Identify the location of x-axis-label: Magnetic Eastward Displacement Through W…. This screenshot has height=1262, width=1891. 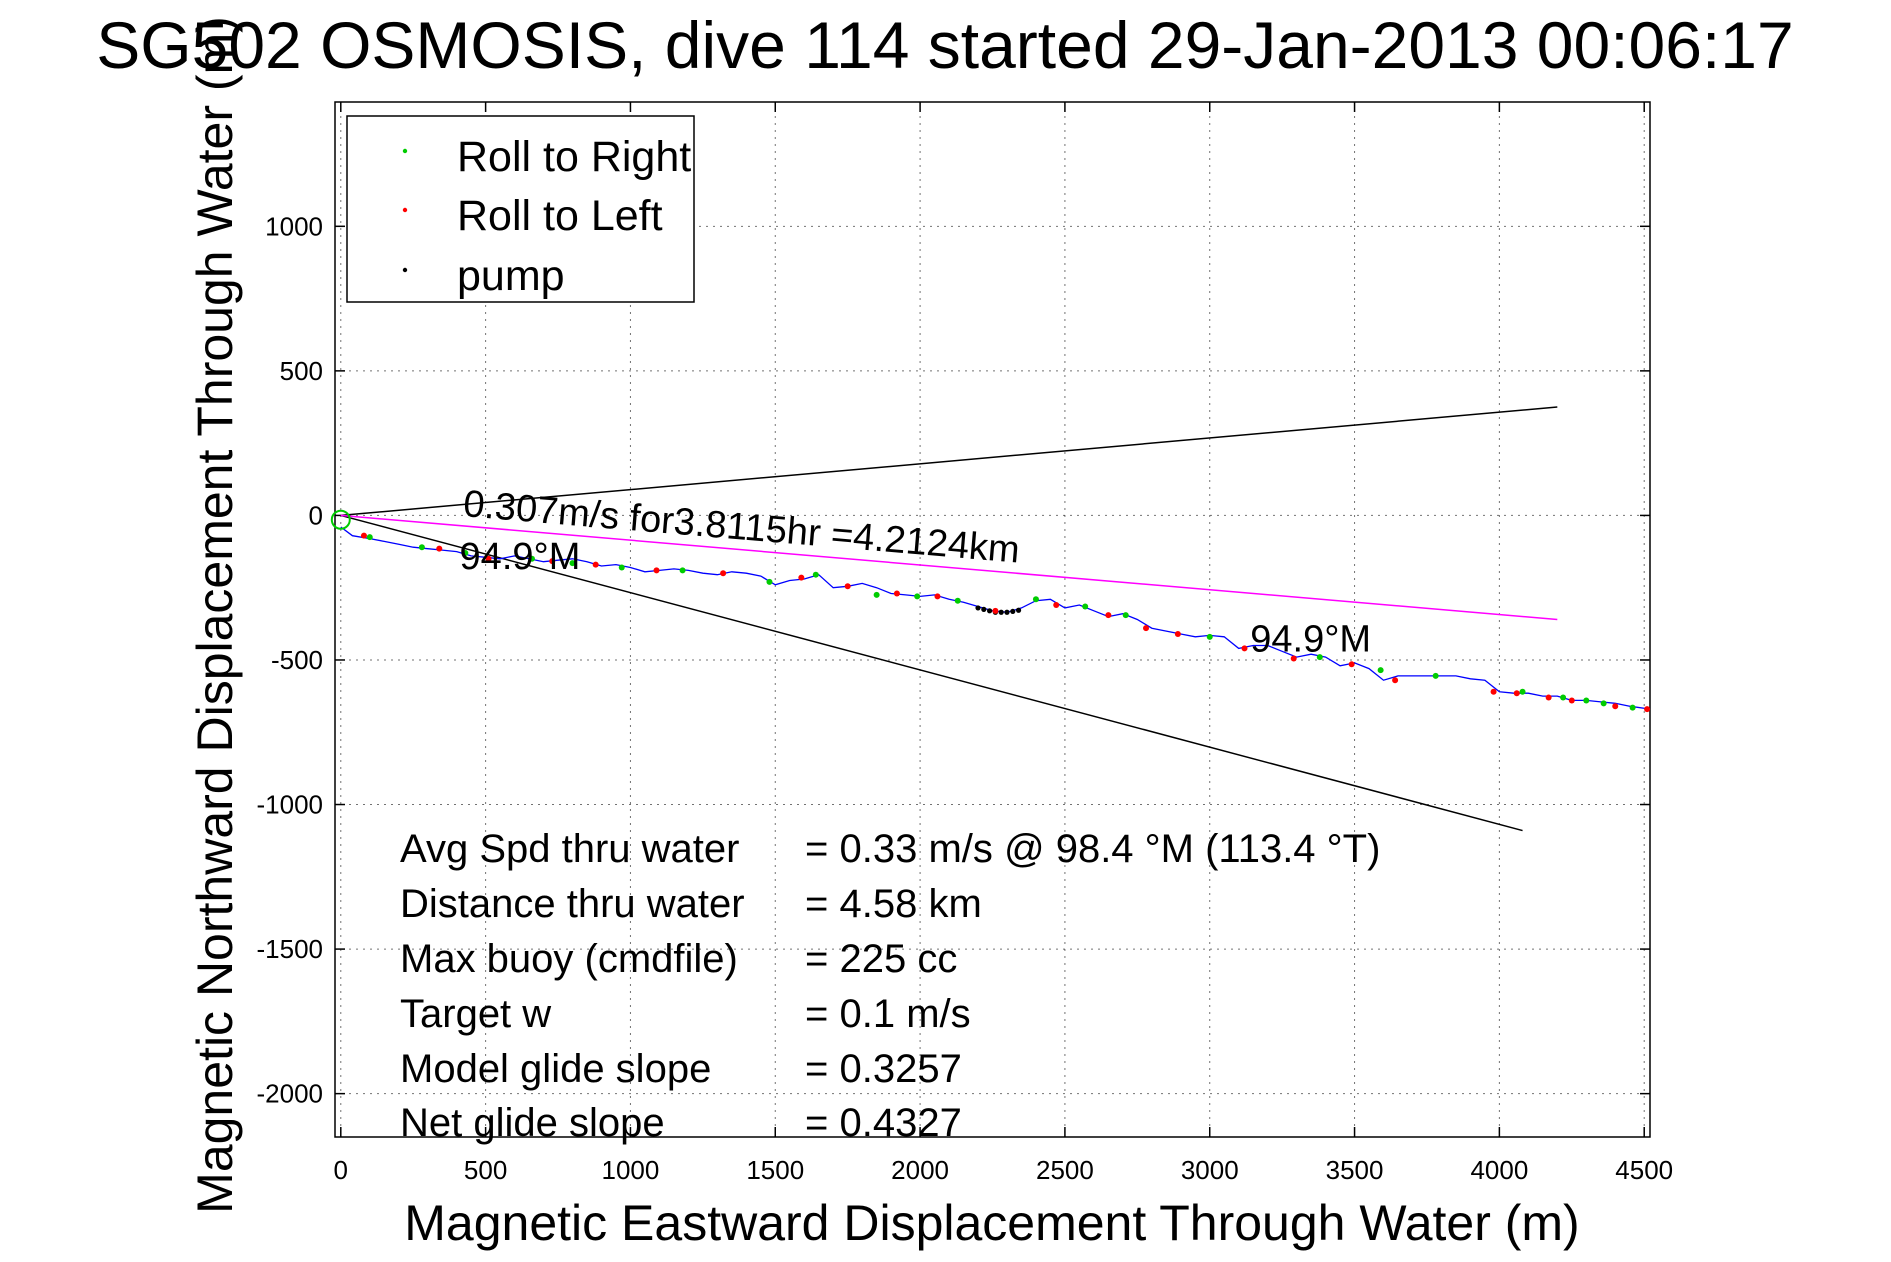
(991, 1223).